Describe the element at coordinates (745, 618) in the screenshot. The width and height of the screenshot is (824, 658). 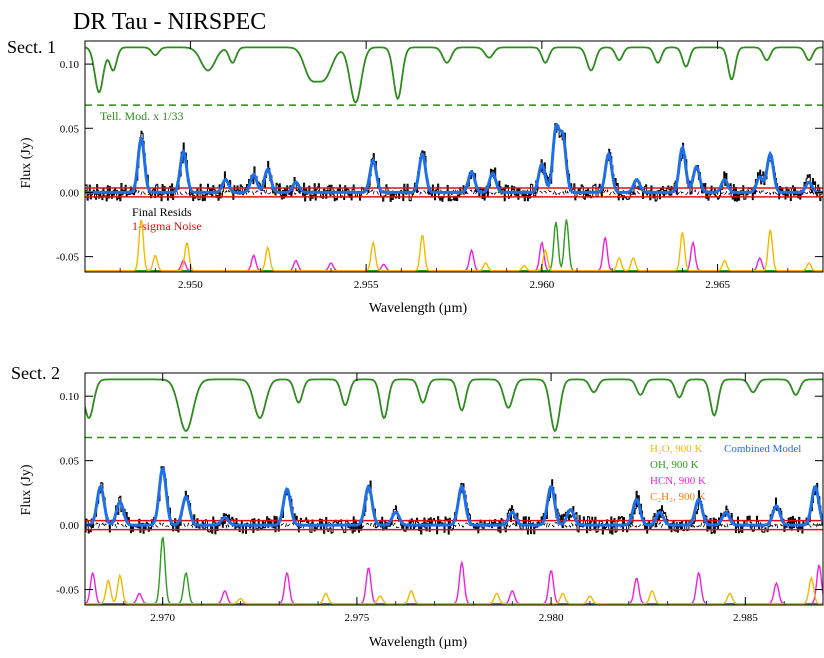
I see `x-tick-label: 2.985` at that location.